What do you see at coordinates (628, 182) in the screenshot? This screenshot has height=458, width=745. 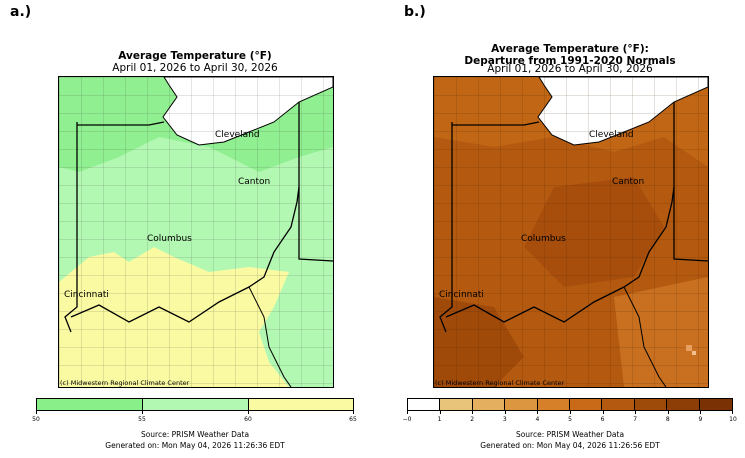 I see `panel-b-city-canton: Canton` at bounding box center [628, 182].